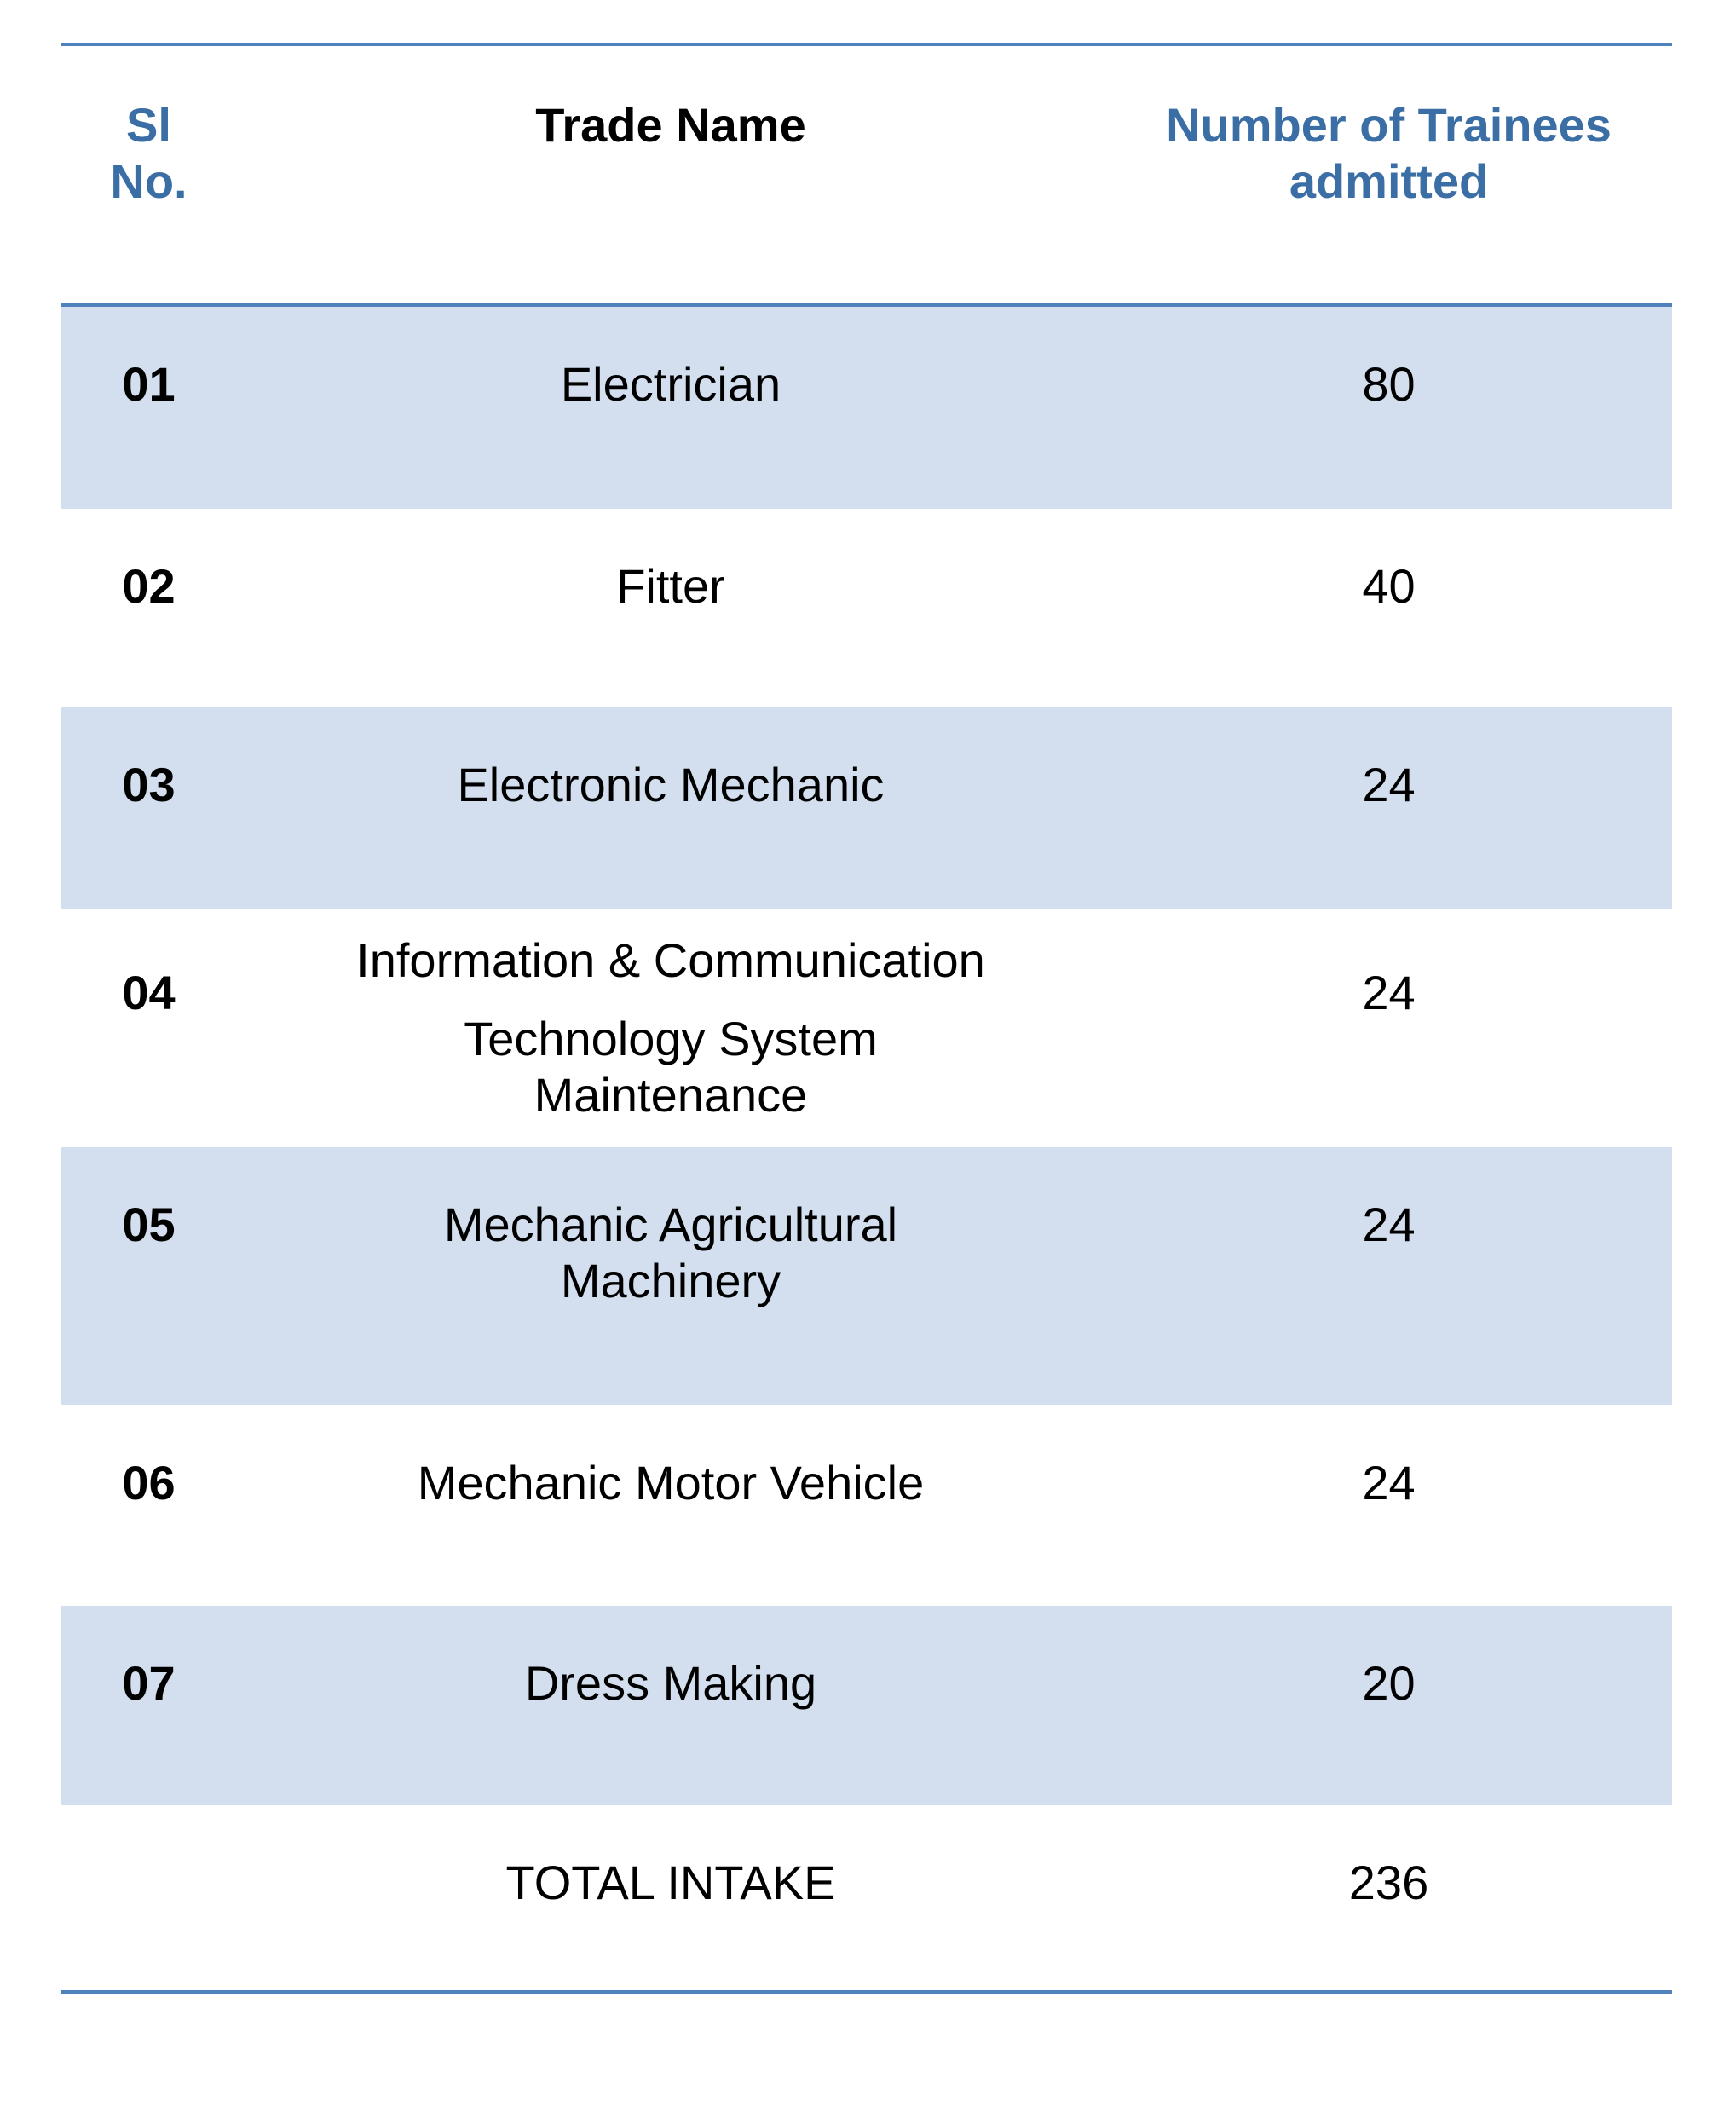  What do you see at coordinates (1389, 1683) in the screenshot?
I see `row-trainee-count: 20` at bounding box center [1389, 1683].